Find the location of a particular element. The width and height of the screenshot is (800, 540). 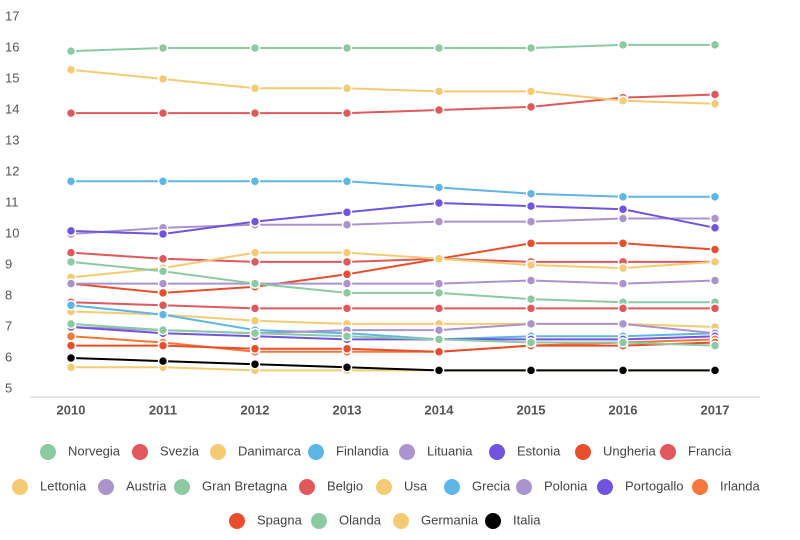

legend-label: Lettonia is located at coordinates (63, 485).